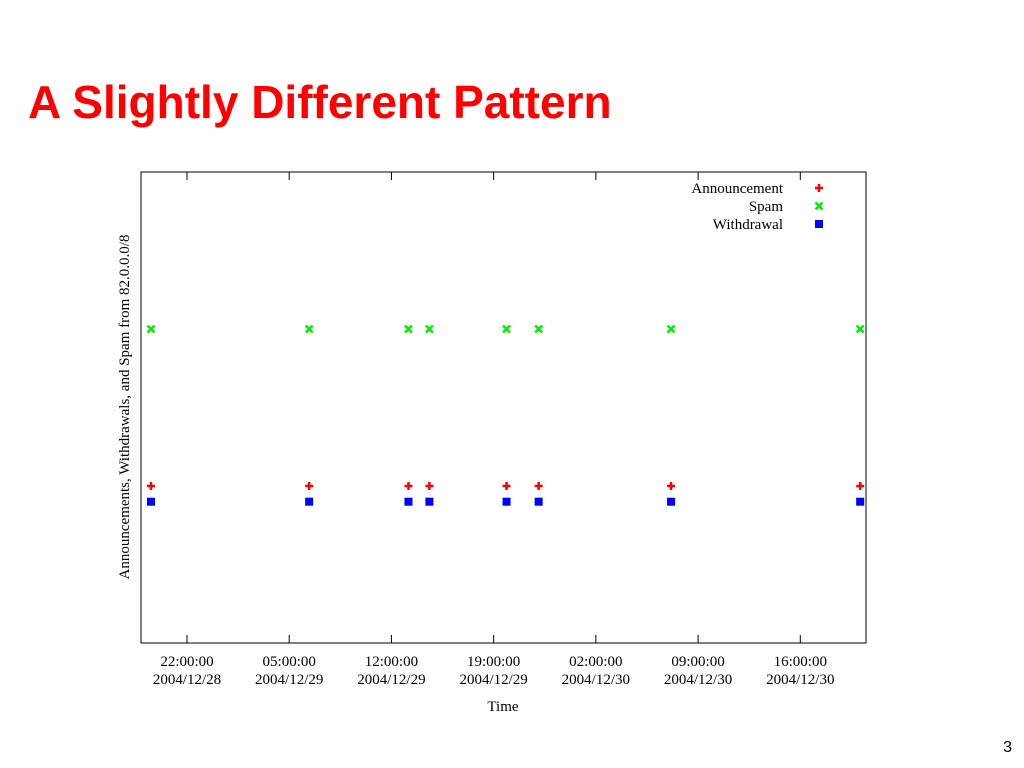 This screenshot has width=1024, height=768. Describe the element at coordinates (766, 207) in the screenshot. I see `legend-label: Spam` at that location.